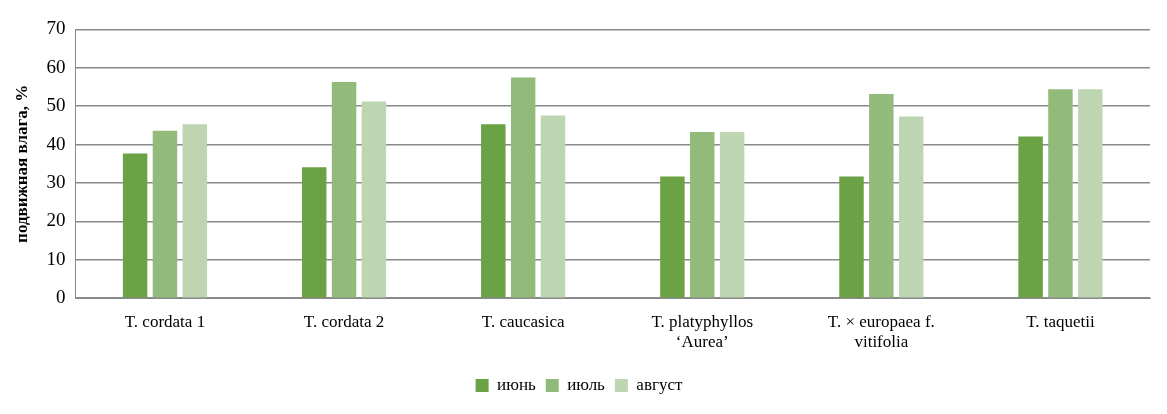 This screenshot has width=1167, height=414. What do you see at coordinates (60, 297) in the screenshot?
I see `y-tick-label: 0` at bounding box center [60, 297].